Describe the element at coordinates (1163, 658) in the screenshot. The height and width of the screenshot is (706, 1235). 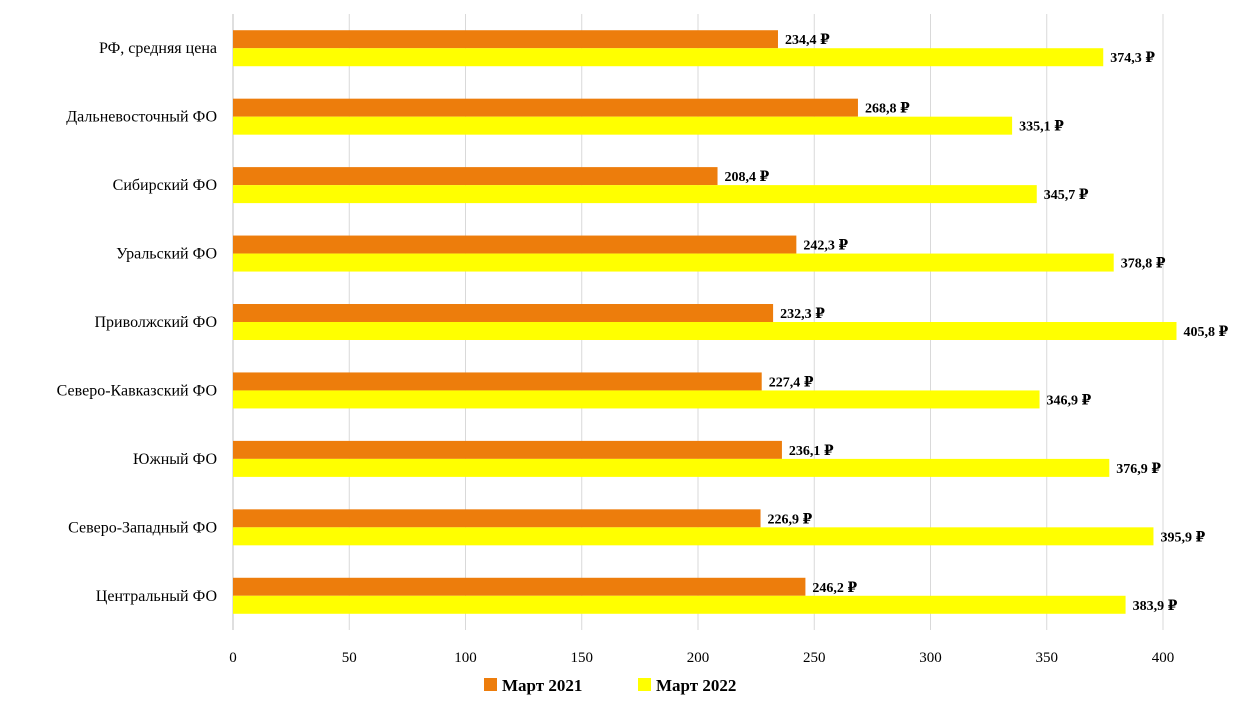
I see `x-tick-label: 400` at that location.